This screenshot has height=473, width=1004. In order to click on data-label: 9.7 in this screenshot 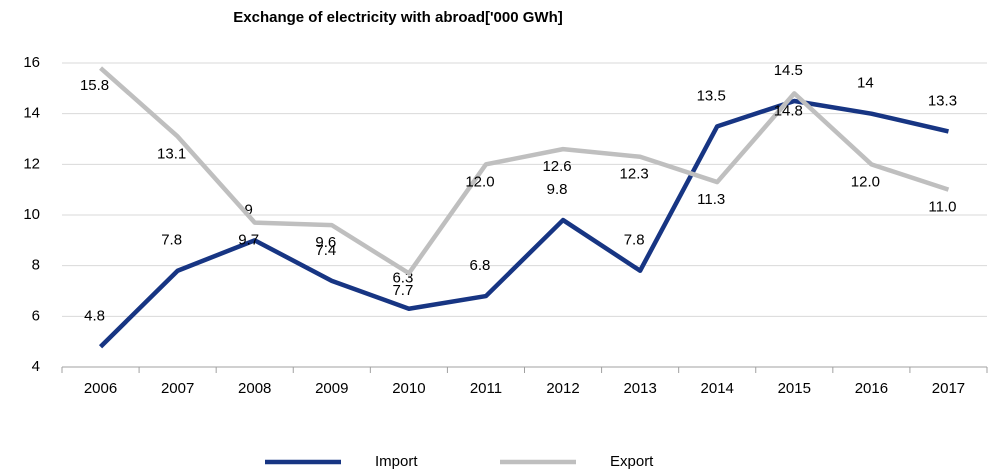, I will do `click(248, 240)`.